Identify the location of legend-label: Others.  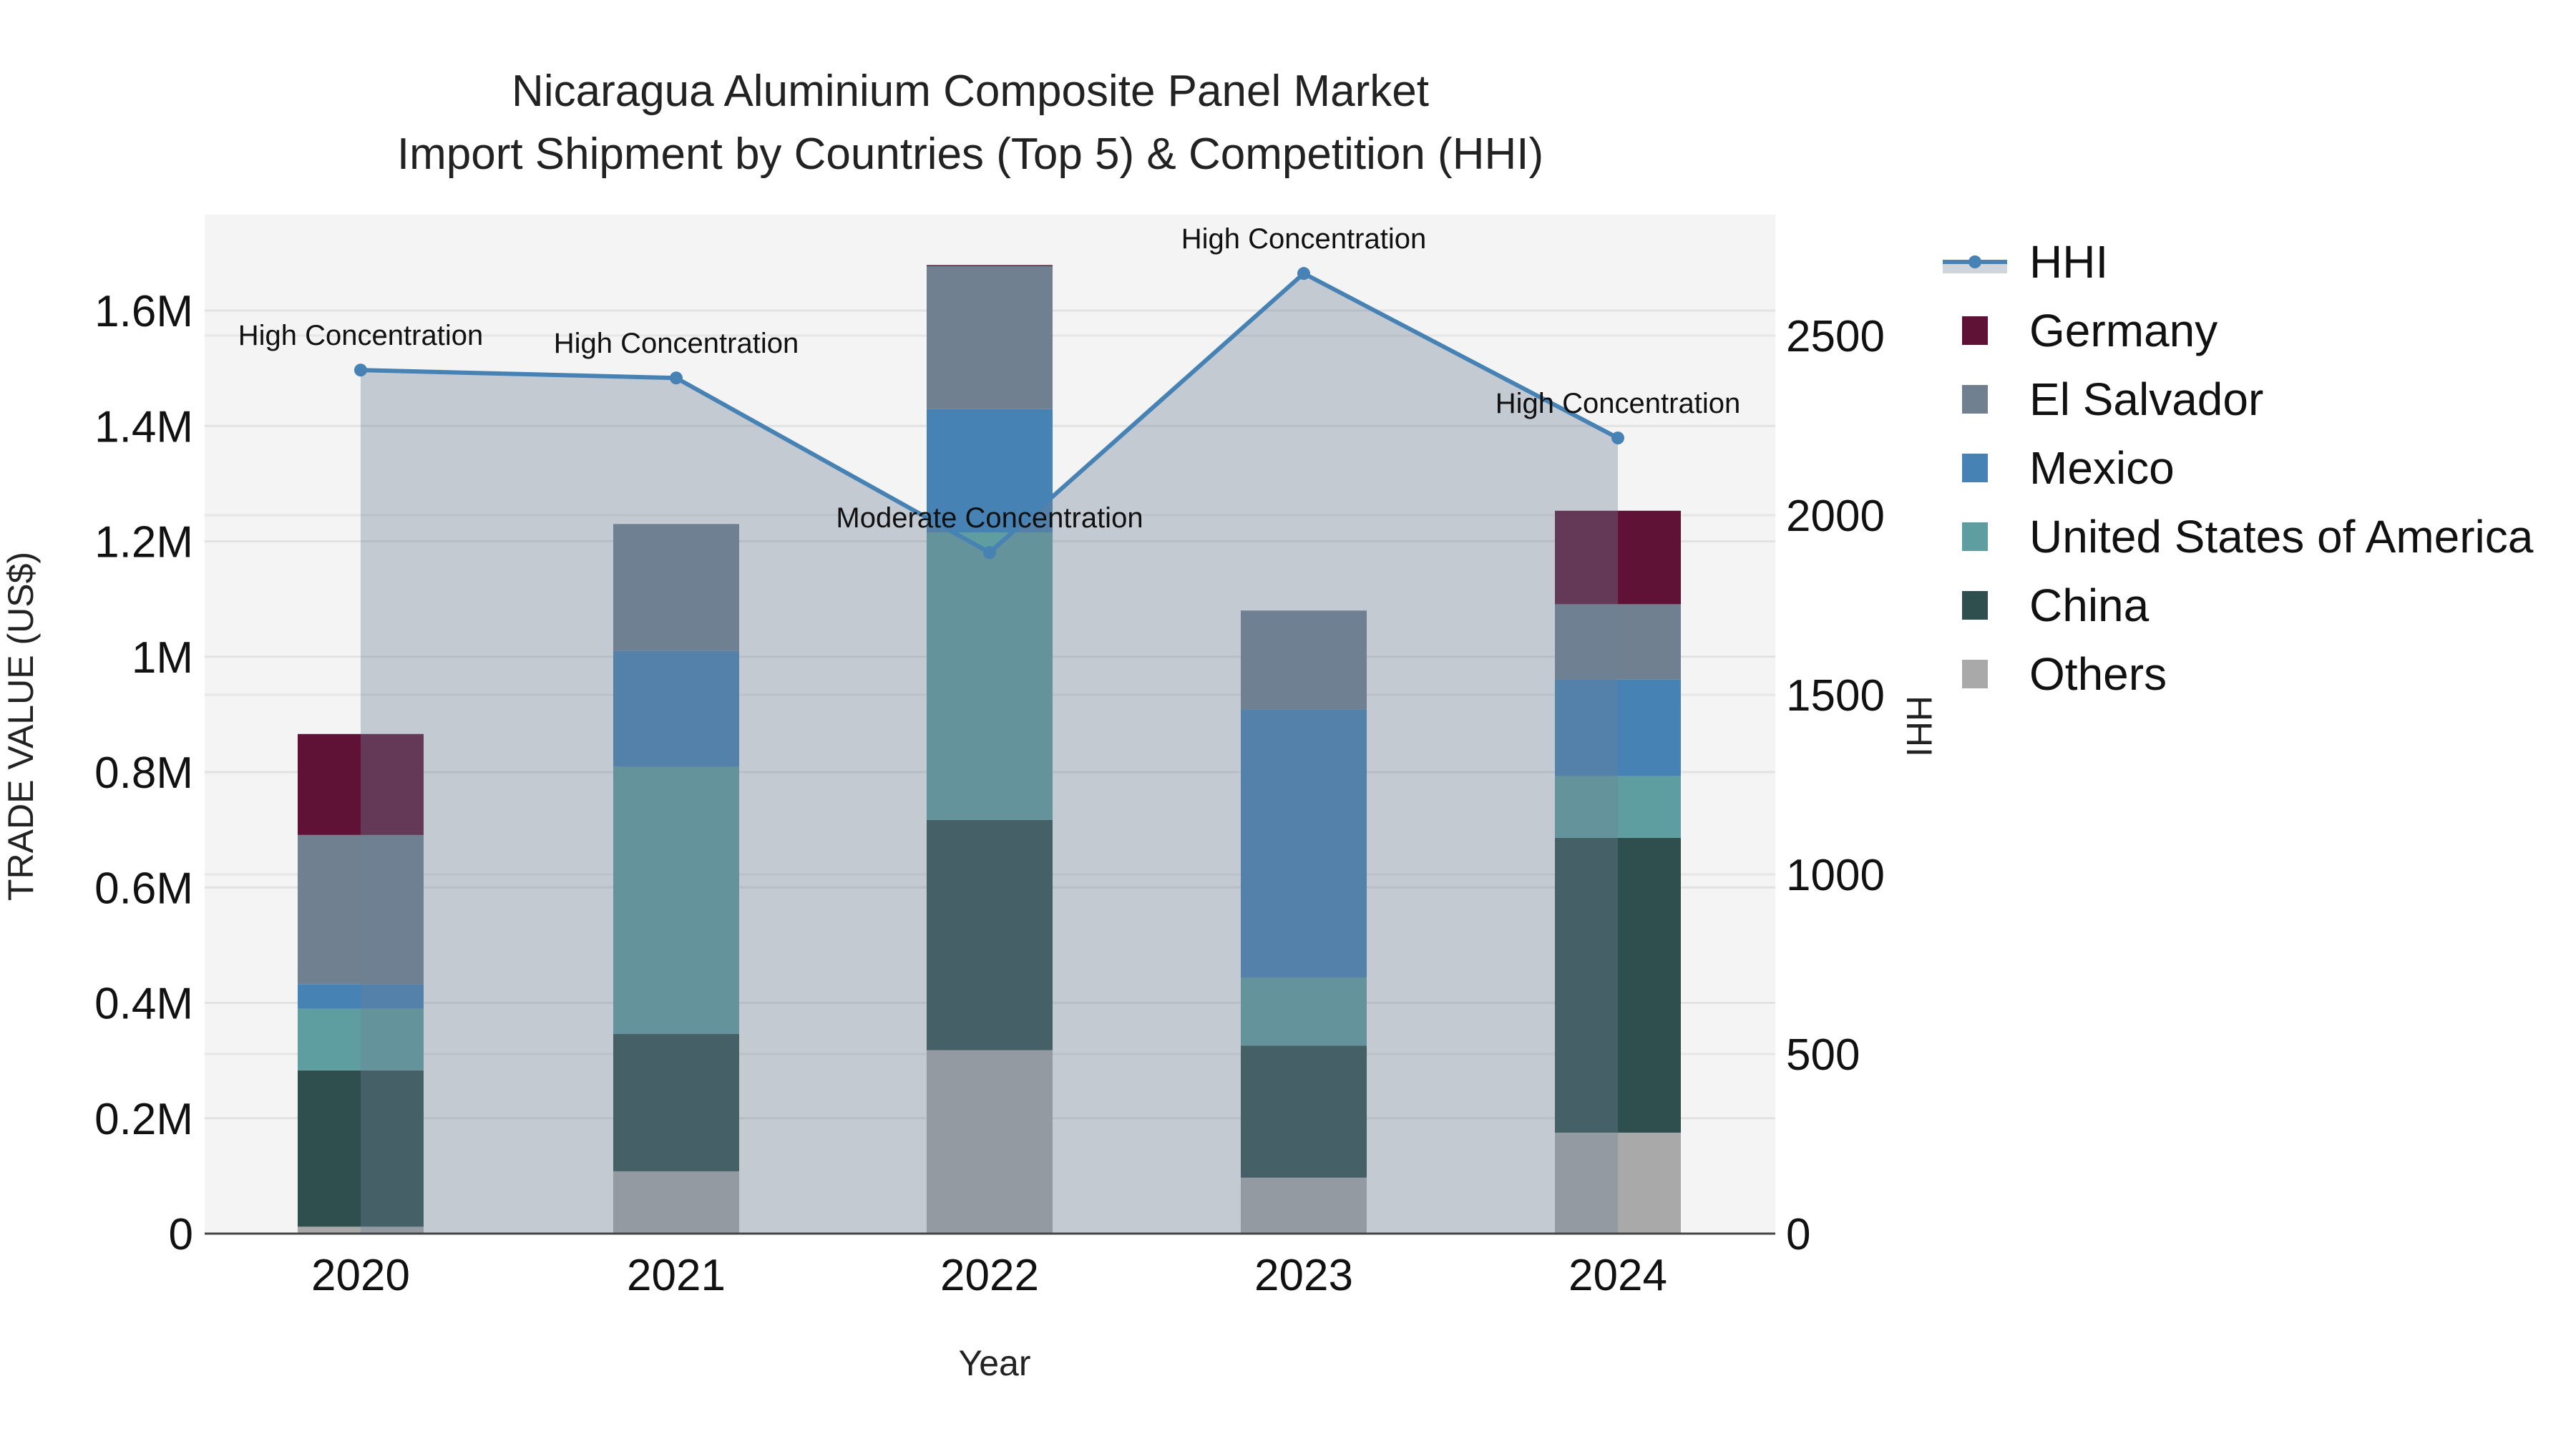
(2098, 674).